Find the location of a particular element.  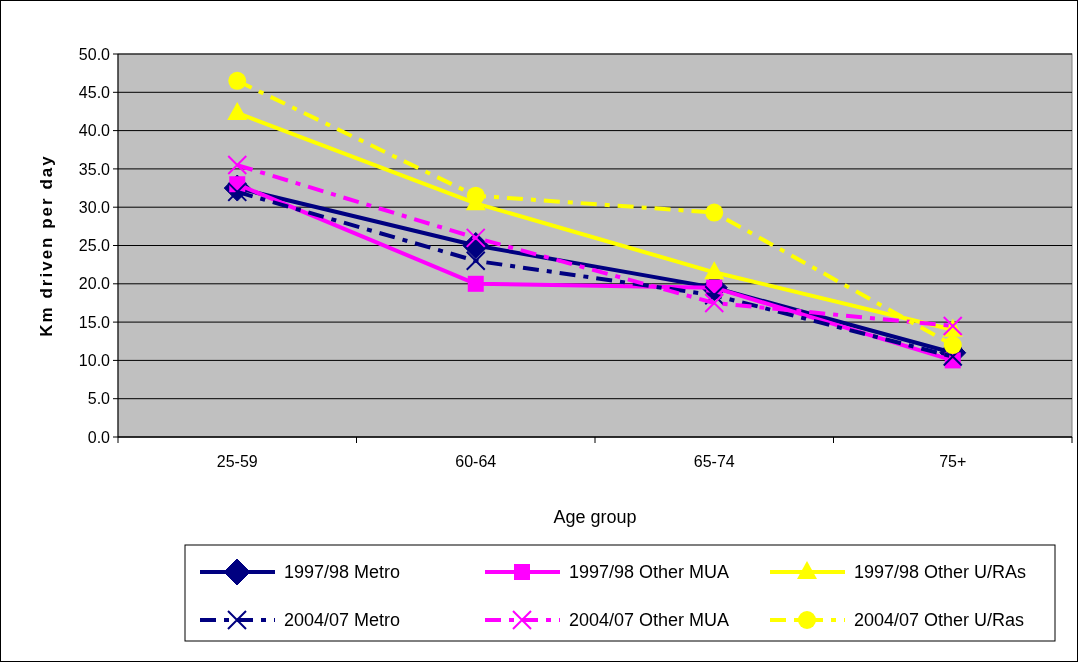

y-tick-label: 10.0 is located at coordinates (94, 360).